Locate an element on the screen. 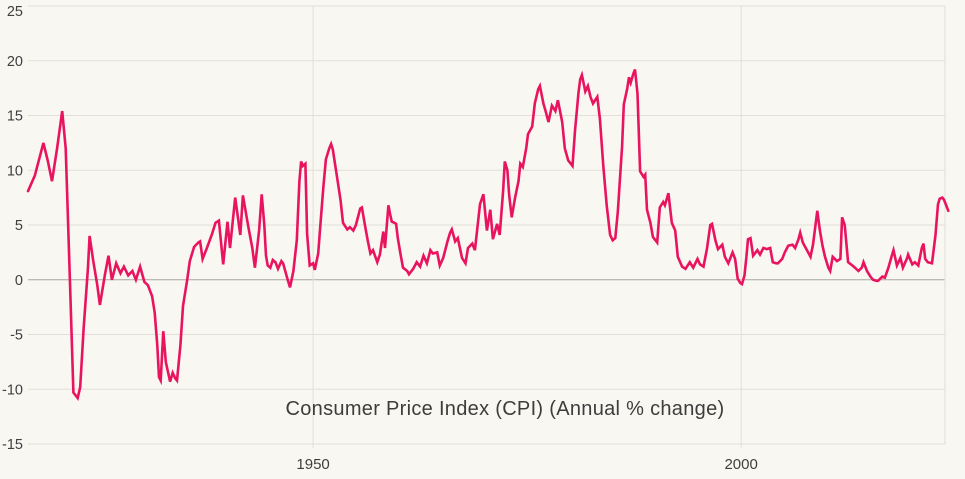 This screenshot has height=479, width=965. y-tick-label: 25 is located at coordinates (15, 12).